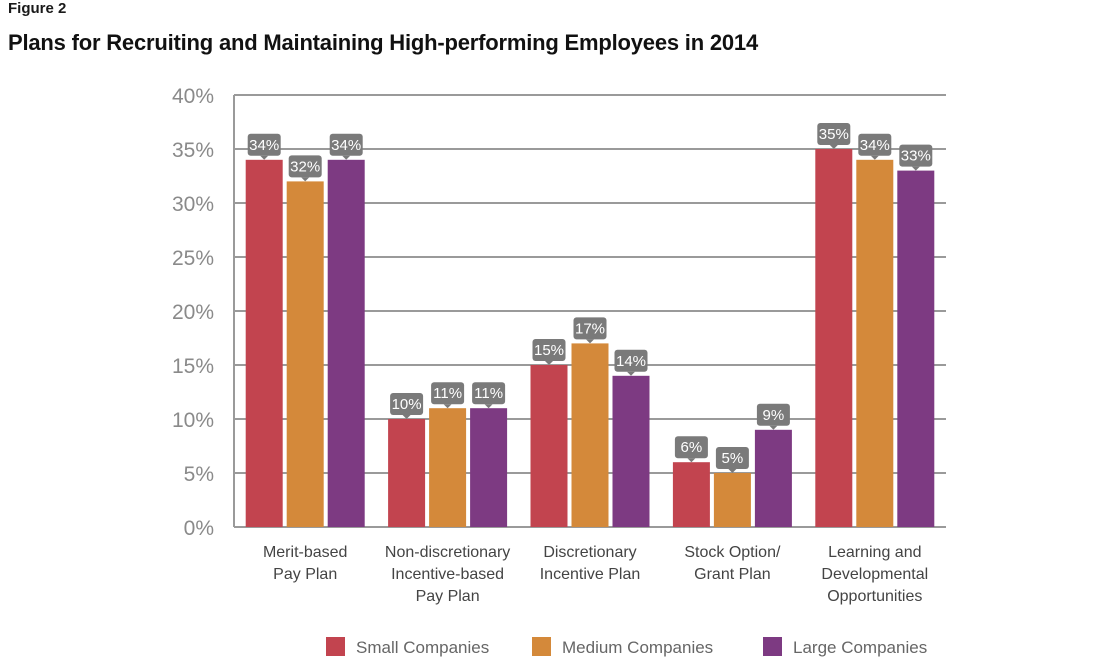 This screenshot has width=1093, height=669. I want to click on y-tick-label: 40%, so click(193, 96).